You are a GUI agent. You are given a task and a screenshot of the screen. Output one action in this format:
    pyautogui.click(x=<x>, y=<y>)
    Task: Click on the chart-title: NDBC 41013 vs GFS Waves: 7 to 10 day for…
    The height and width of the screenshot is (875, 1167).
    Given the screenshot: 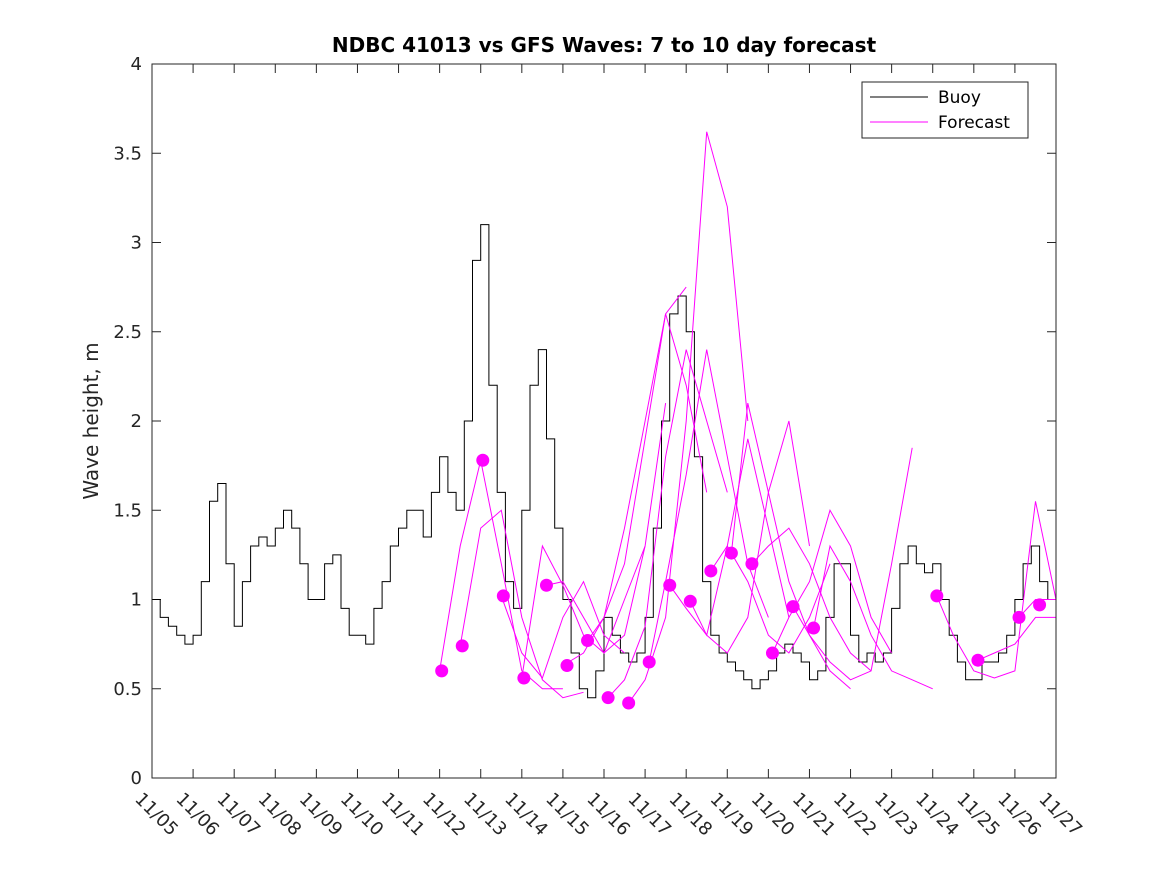 What is the action you would take?
    pyautogui.click(x=604, y=45)
    